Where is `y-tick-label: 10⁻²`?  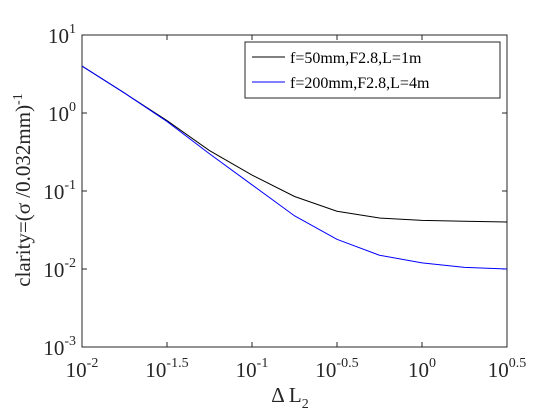
y-tick-label: 10⁻² is located at coordinates (59, 269).